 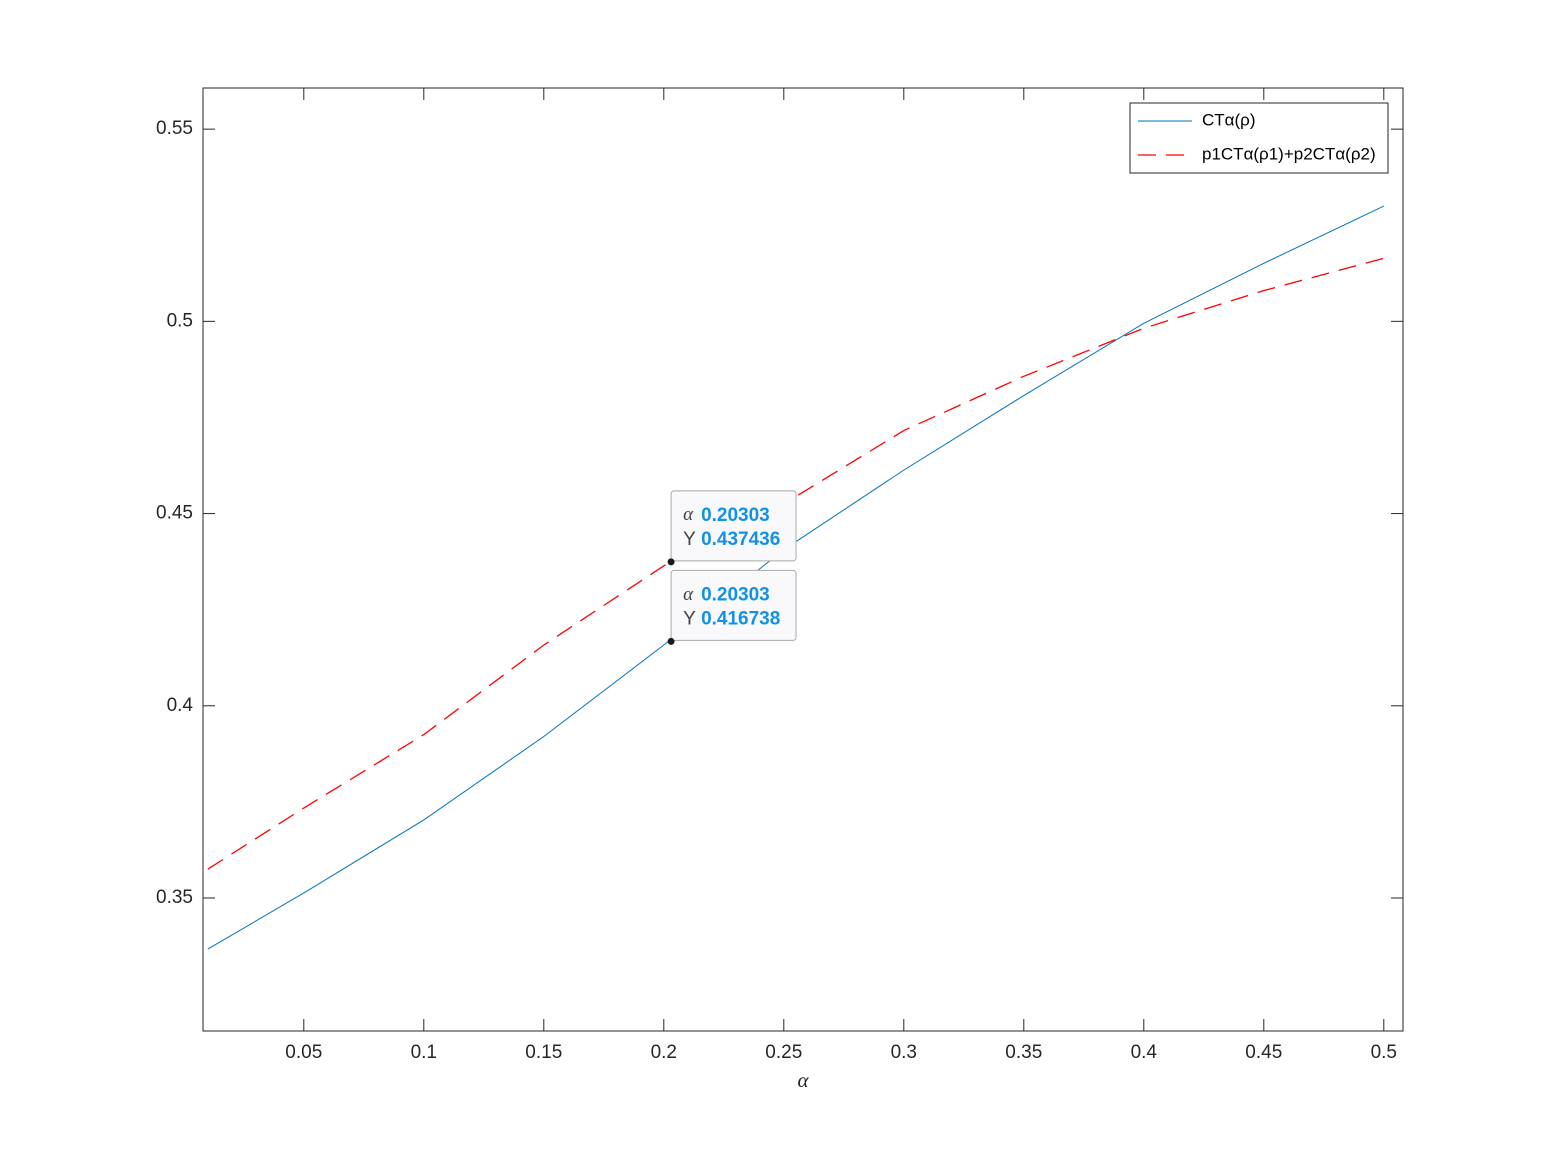 I want to click on x-tick-label: 0.1, so click(x=424, y=1052).